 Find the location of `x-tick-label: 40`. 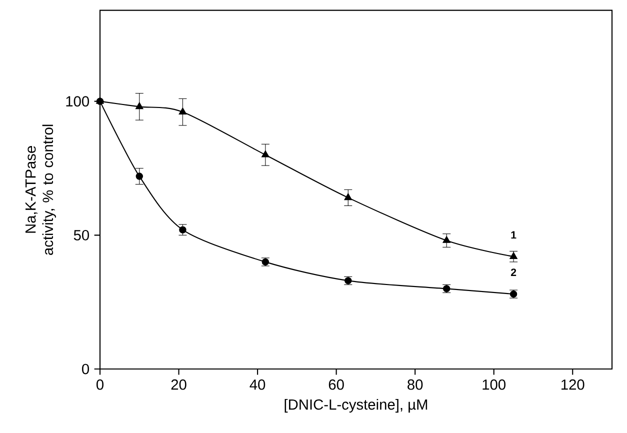

x-tick-label: 40 is located at coordinates (258, 384).